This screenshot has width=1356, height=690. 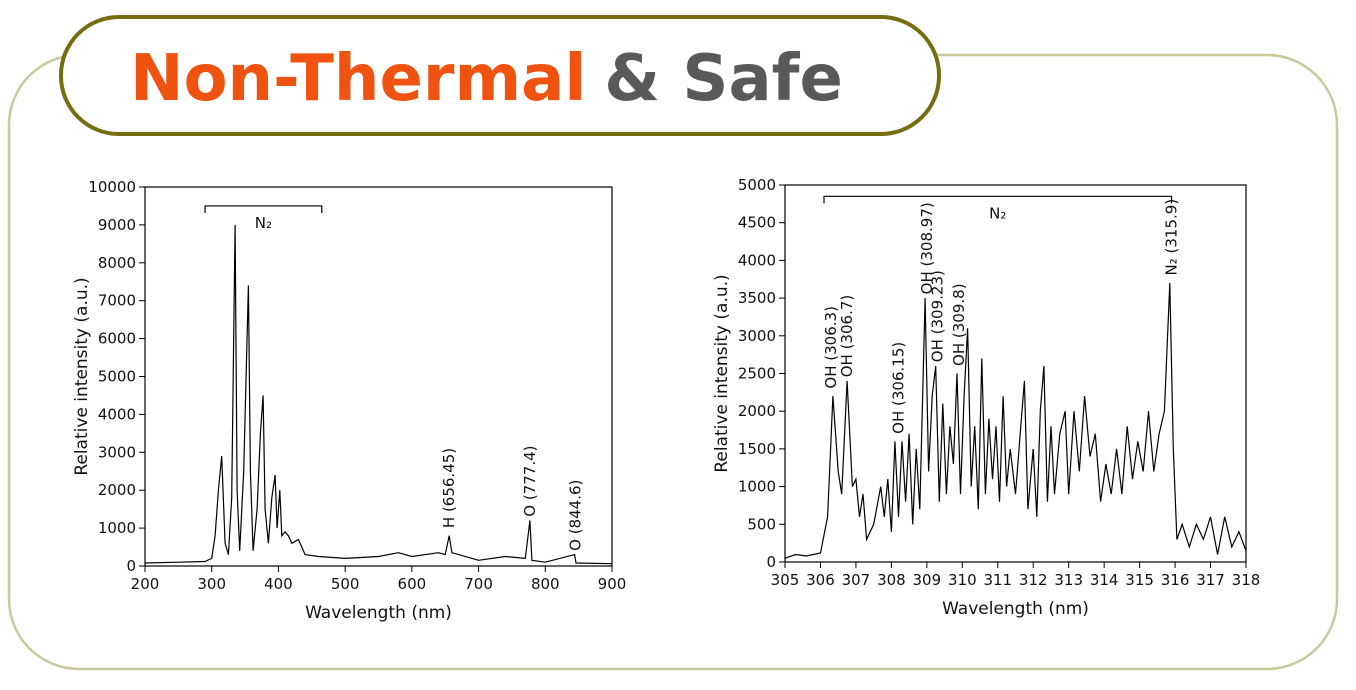 I want to click on peak-annotation: OH (306.7), so click(x=847, y=336).